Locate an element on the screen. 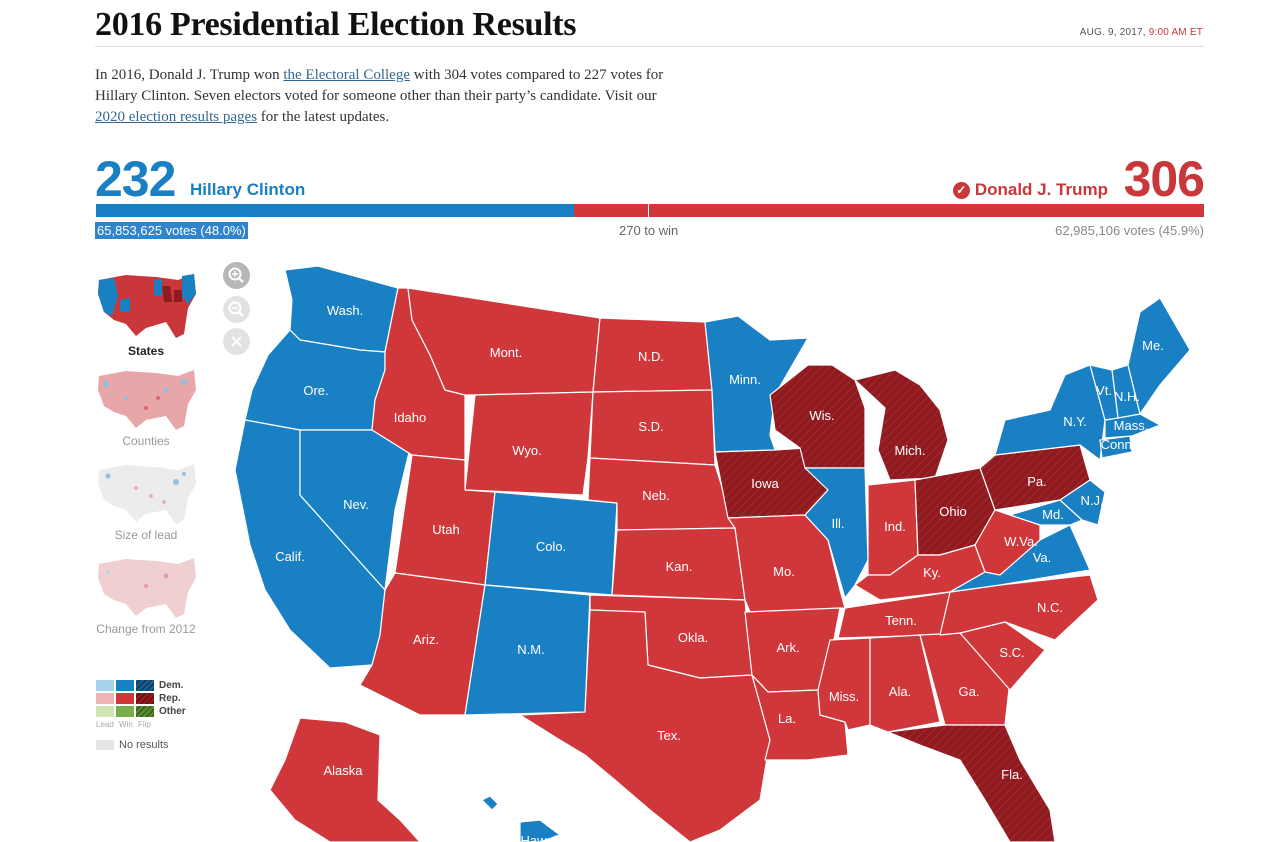 This screenshot has height=842, width=1280. state-shape-w-va is located at coordinates (1007, 542).